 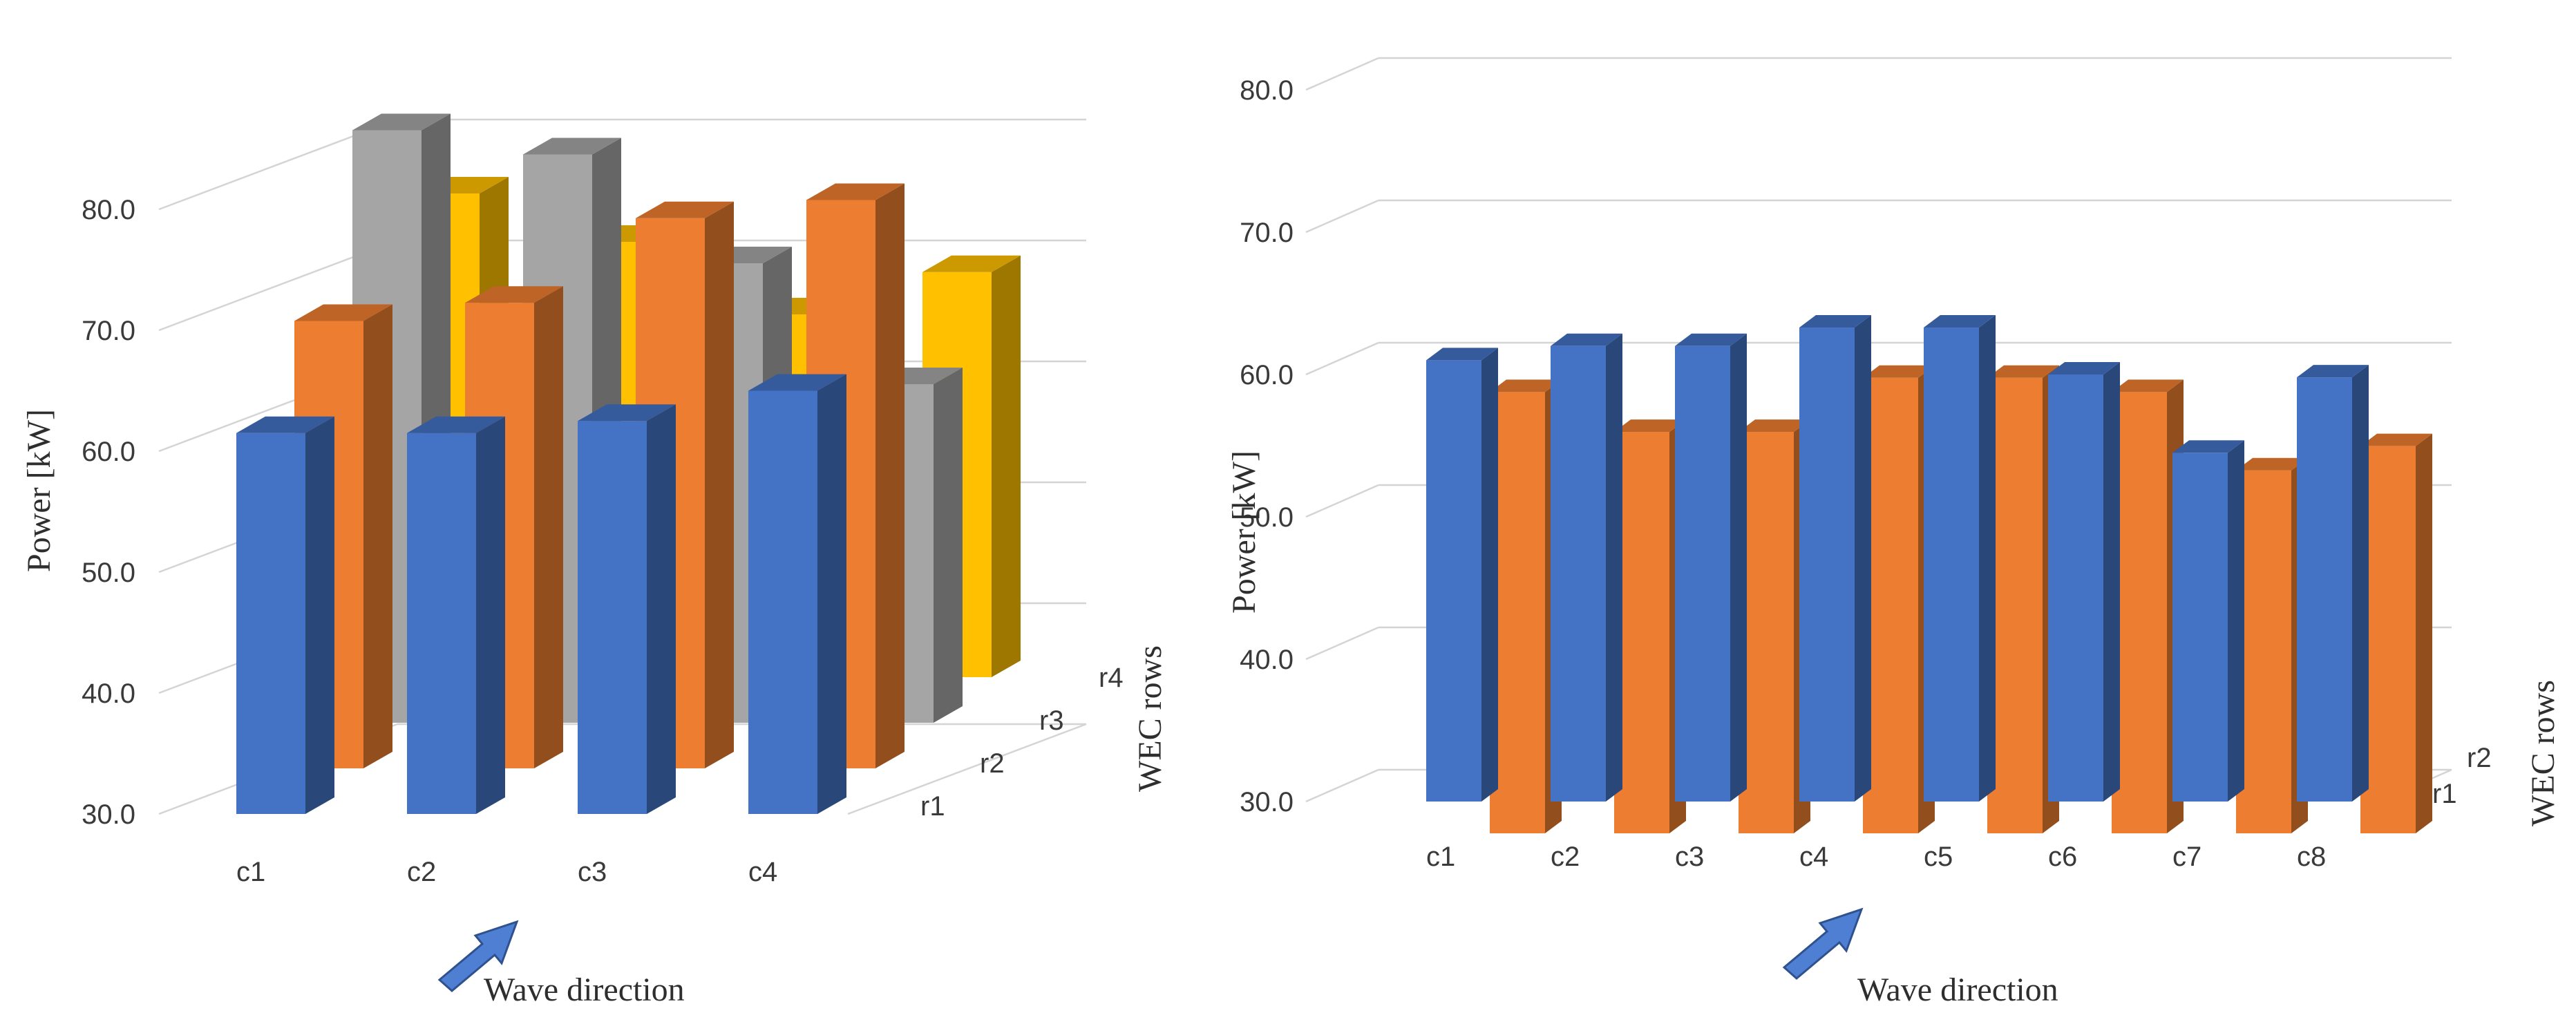 What do you see at coordinates (1938, 857) in the screenshot?
I see `right-x-tick-label: c5` at bounding box center [1938, 857].